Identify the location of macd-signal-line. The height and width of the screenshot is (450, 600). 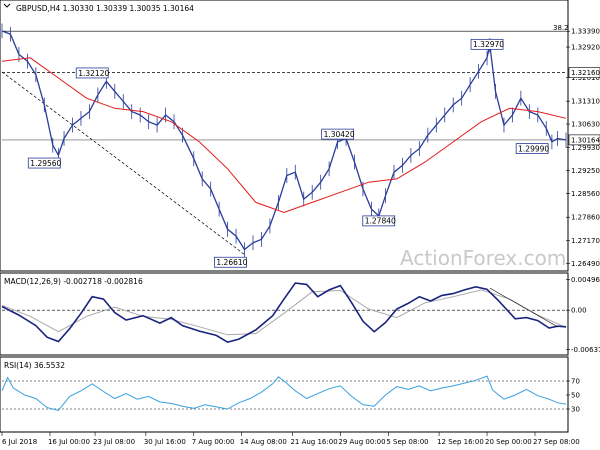
(284, 312).